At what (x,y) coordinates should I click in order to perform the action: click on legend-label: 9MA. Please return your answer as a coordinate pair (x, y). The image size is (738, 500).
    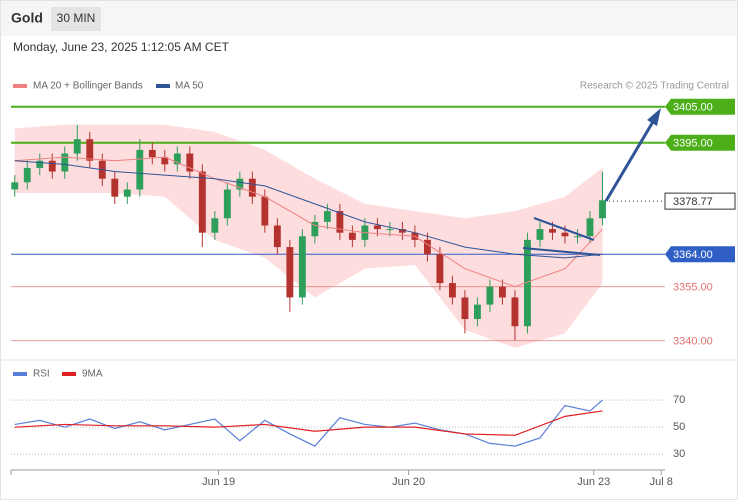
    Looking at the image, I should click on (92, 374).